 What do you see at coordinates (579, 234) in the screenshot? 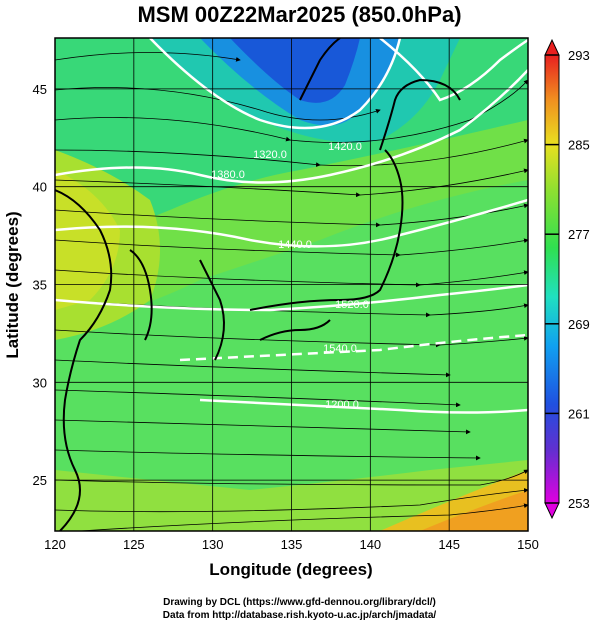
I see `colorbar-label: 277` at bounding box center [579, 234].